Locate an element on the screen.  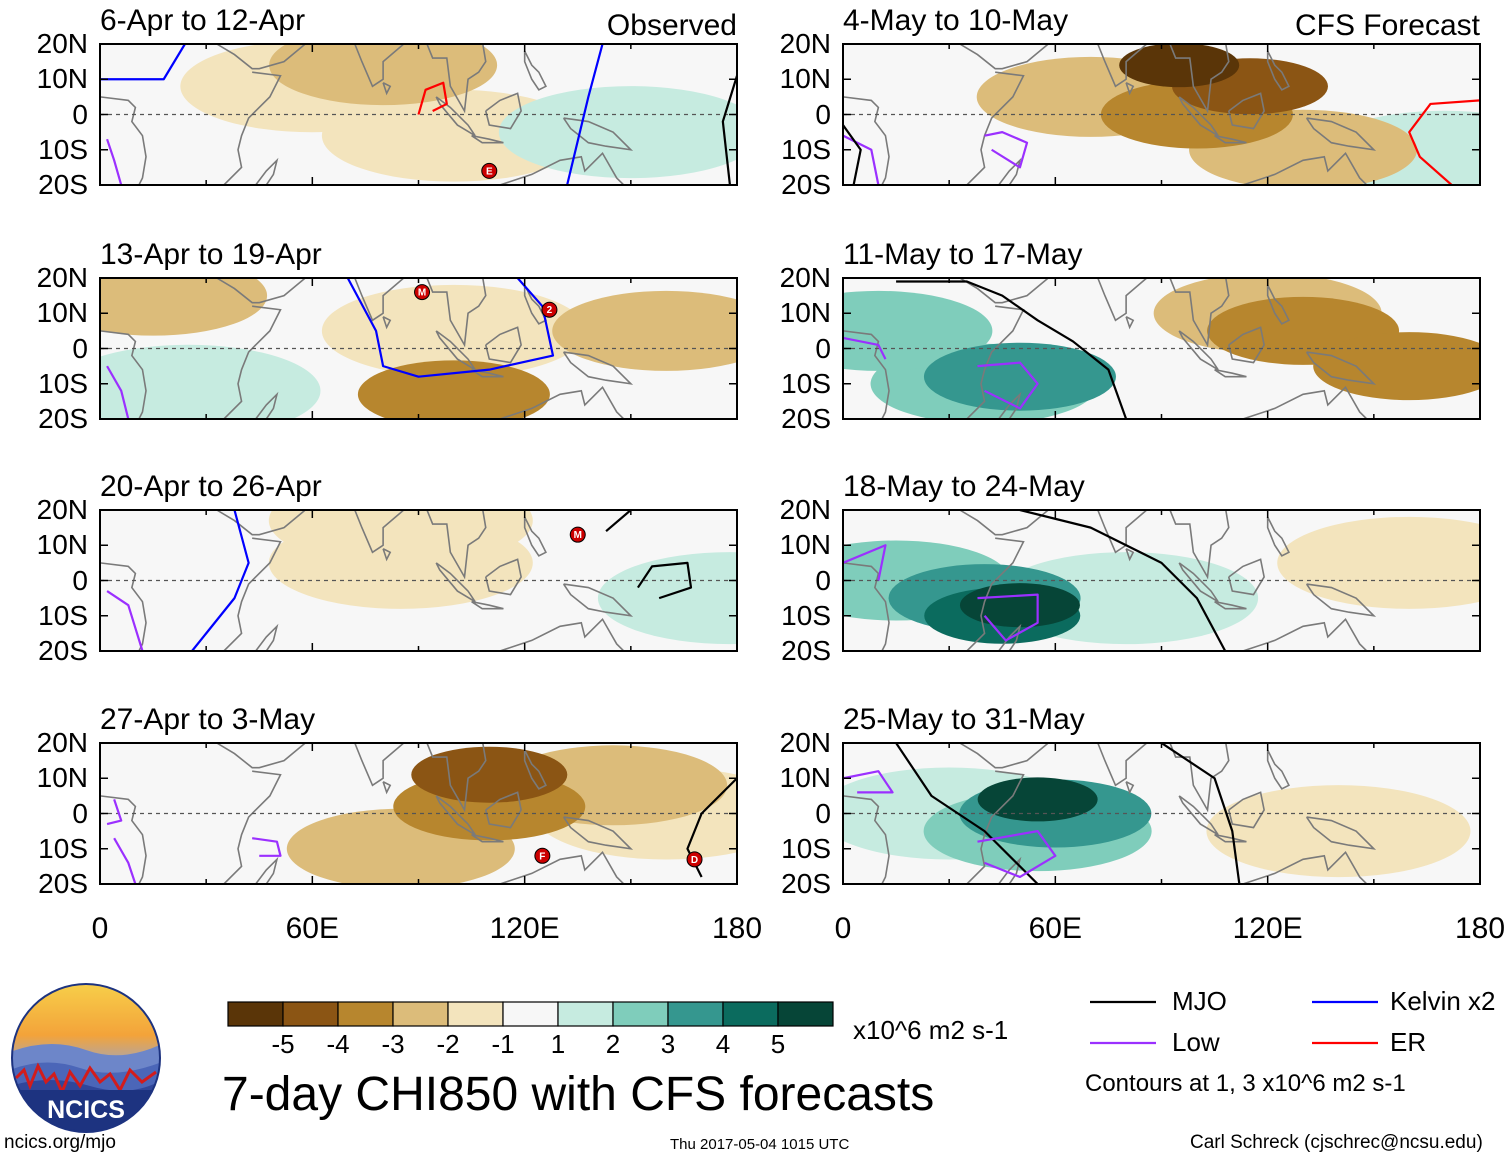
panel-tag: Observed is located at coordinates (671, 25).